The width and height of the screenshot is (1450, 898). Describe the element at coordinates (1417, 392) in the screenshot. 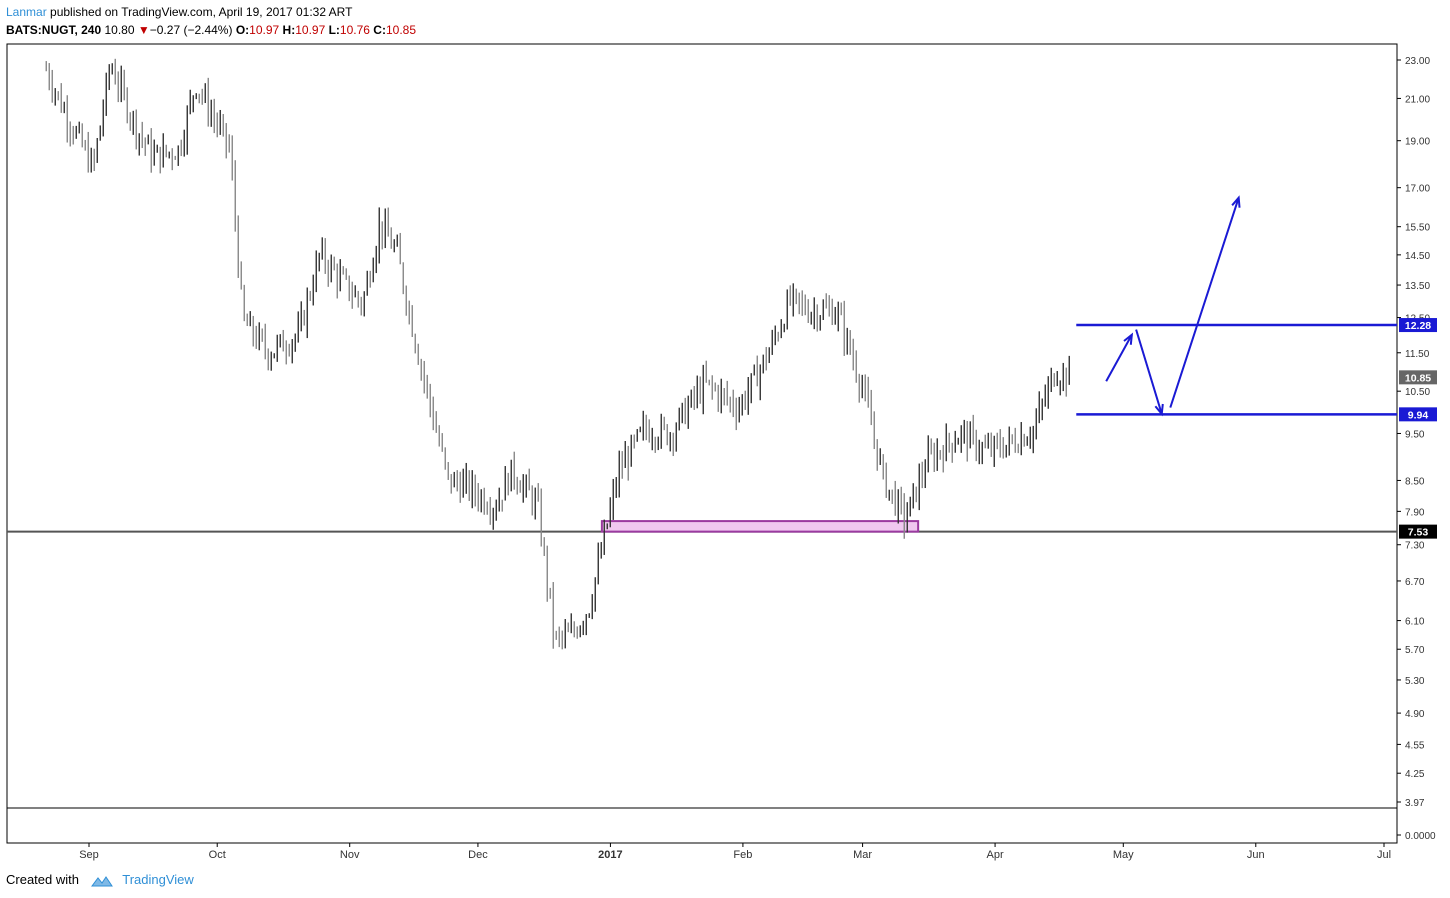

I see `y-tick-label: 10.50` at that location.